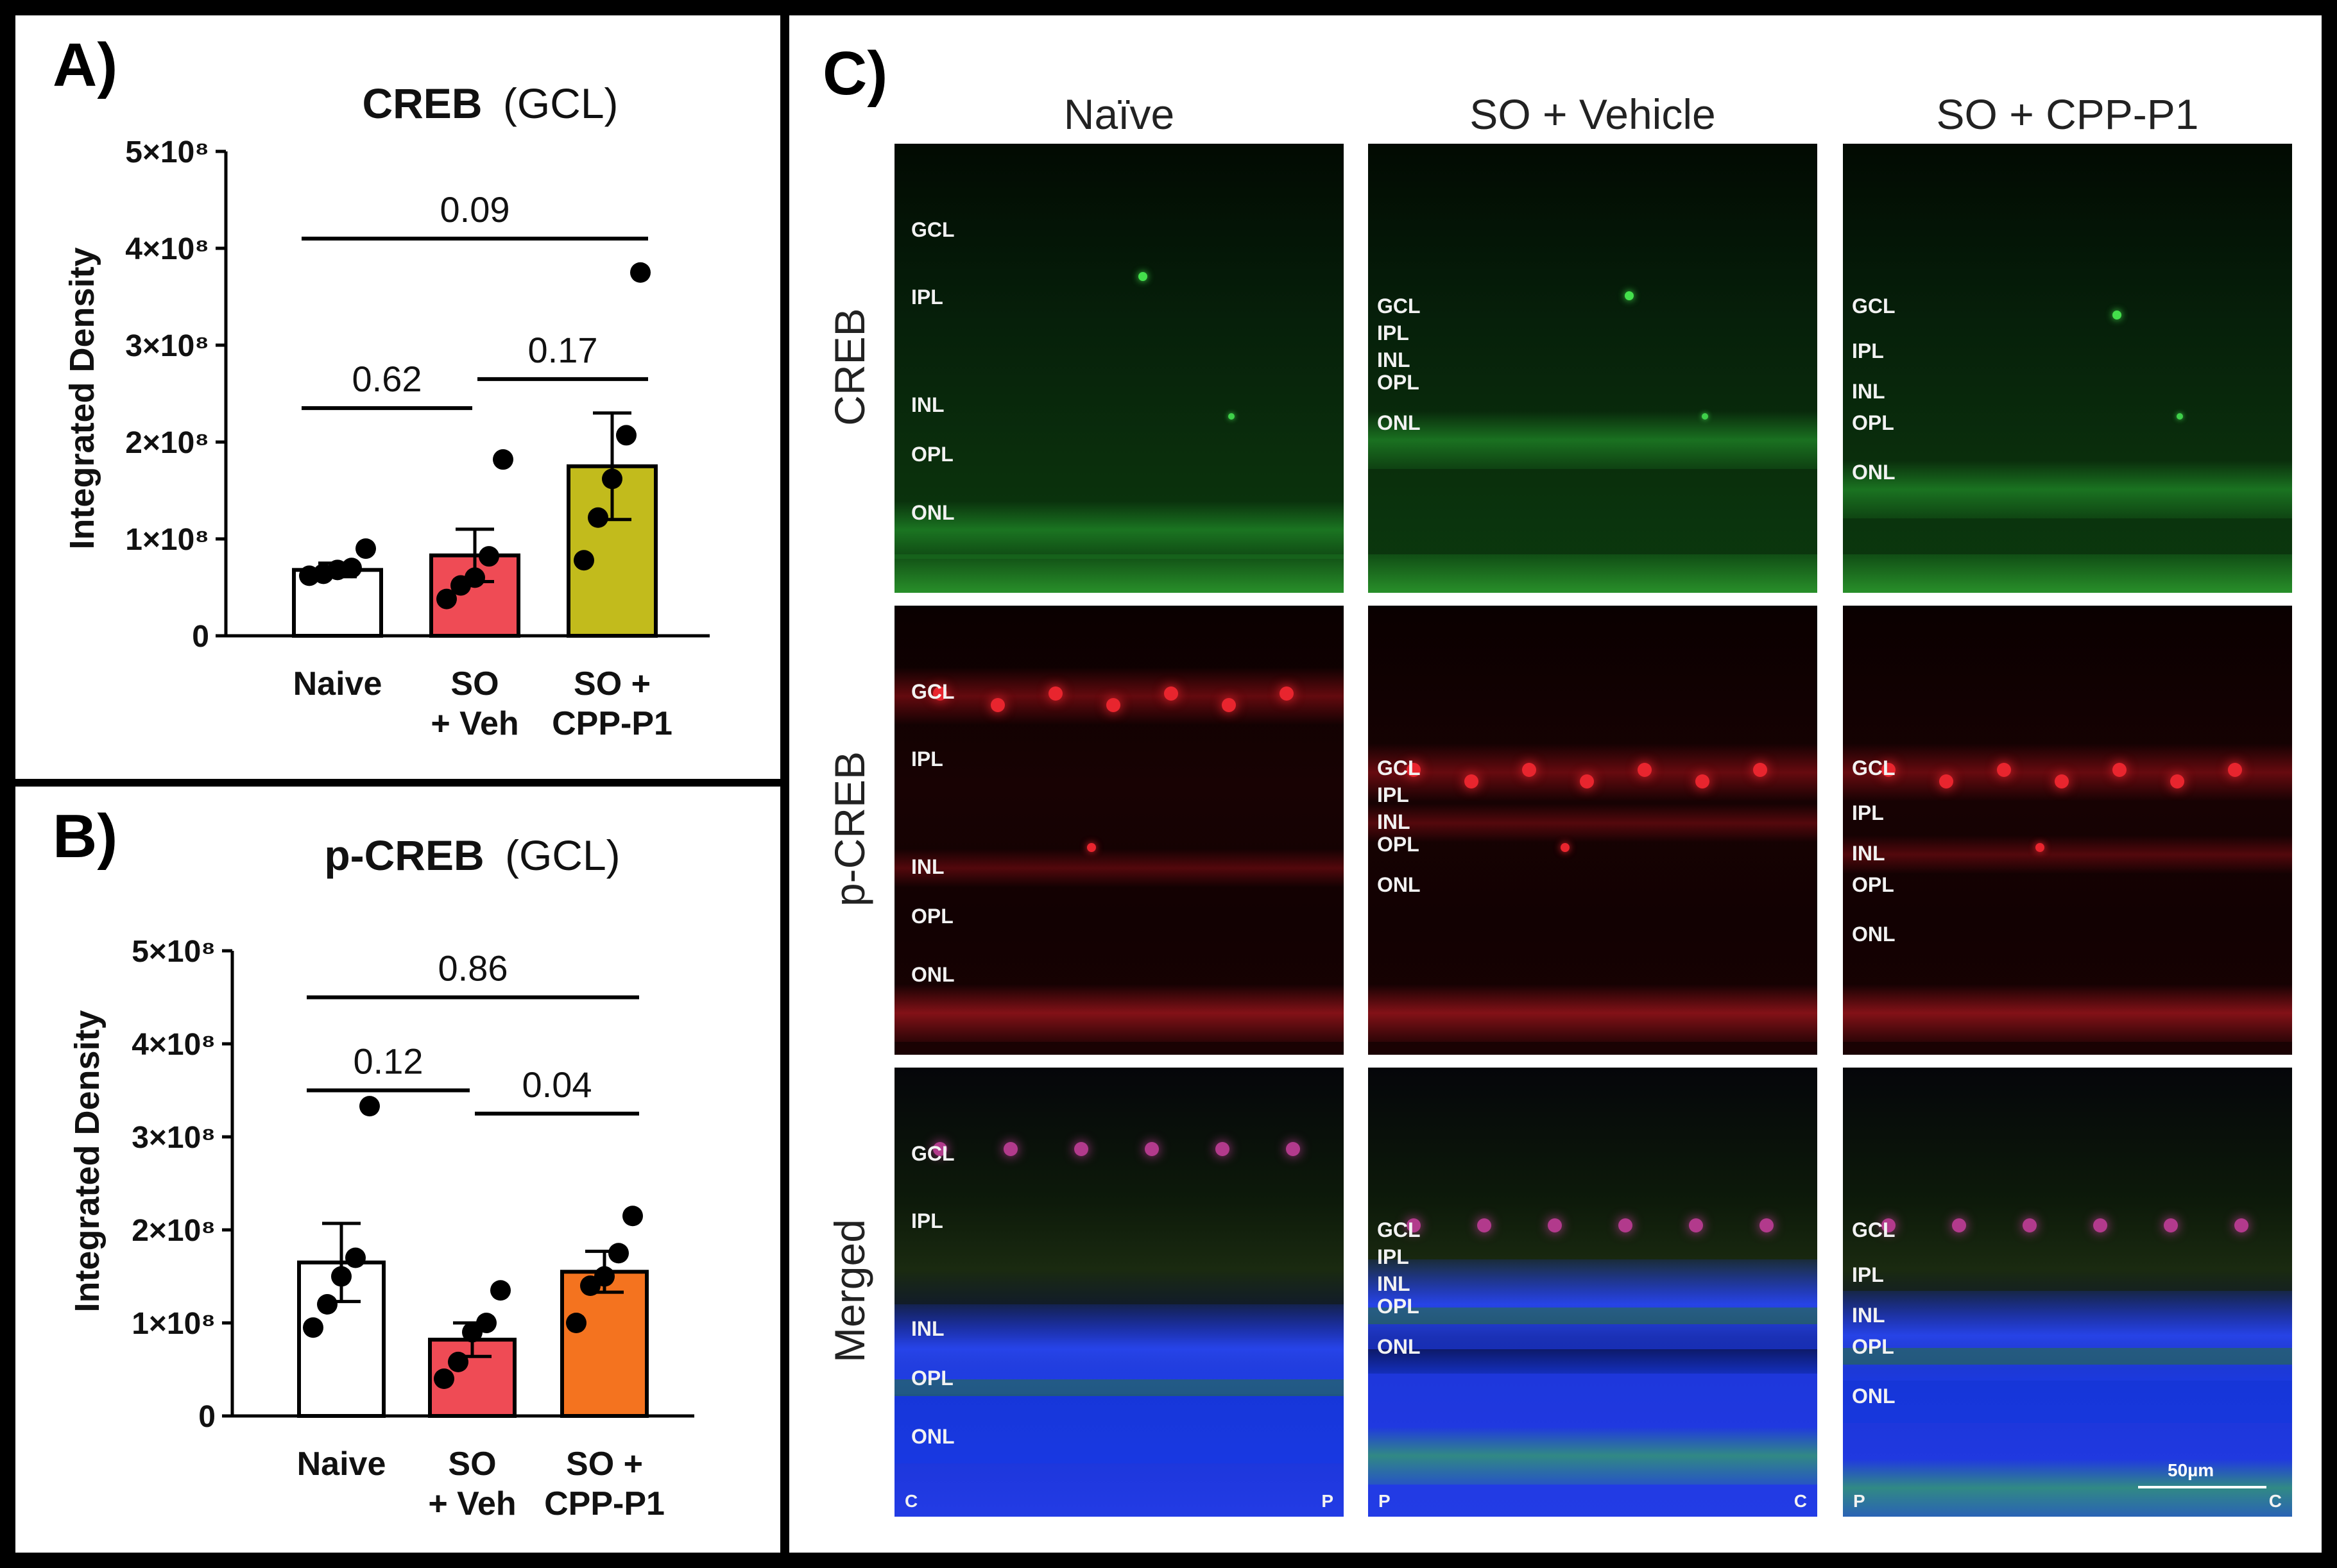 This screenshot has width=2337, height=1568. What do you see at coordinates (387, 379) in the screenshot?
I see `panel-a-bracket-label-0: 0.62` at bounding box center [387, 379].